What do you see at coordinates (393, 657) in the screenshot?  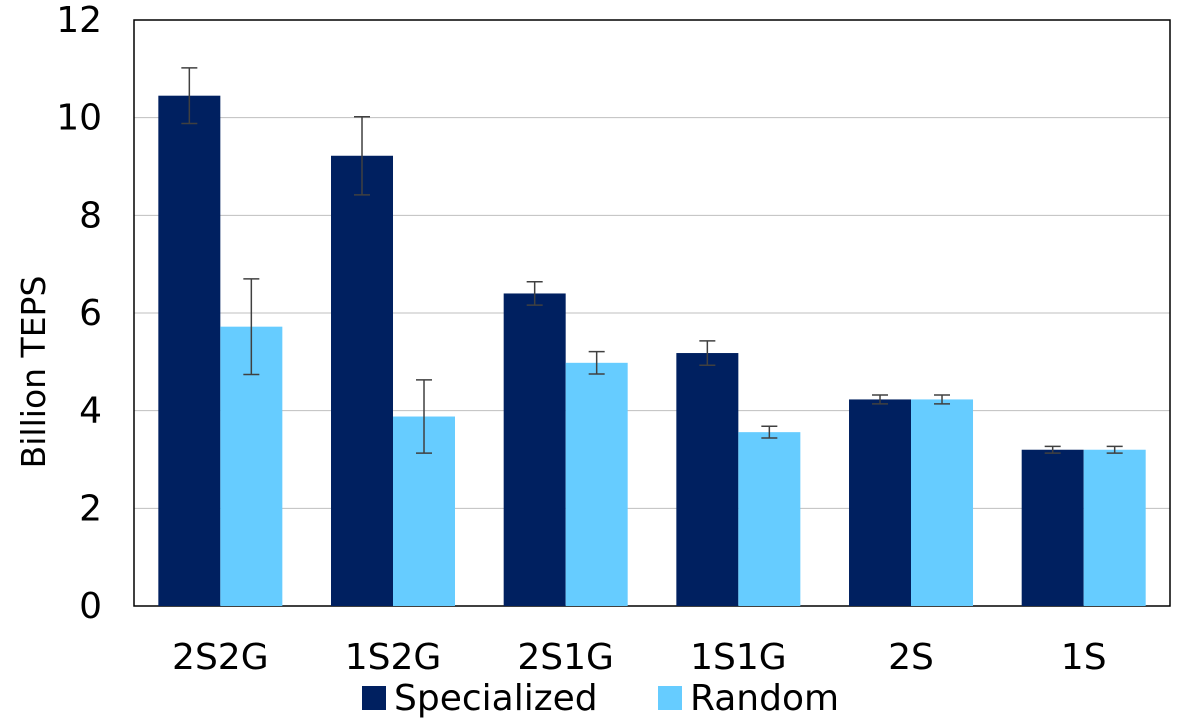 I see `x-category-label: 1S2G` at bounding box center [393, 657].